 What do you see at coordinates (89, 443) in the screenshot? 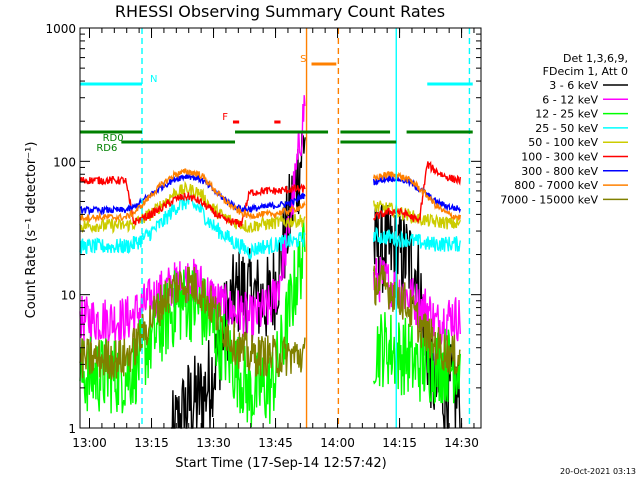
I see `x-tick-label: 13:00` at bounding box center [89, 443].